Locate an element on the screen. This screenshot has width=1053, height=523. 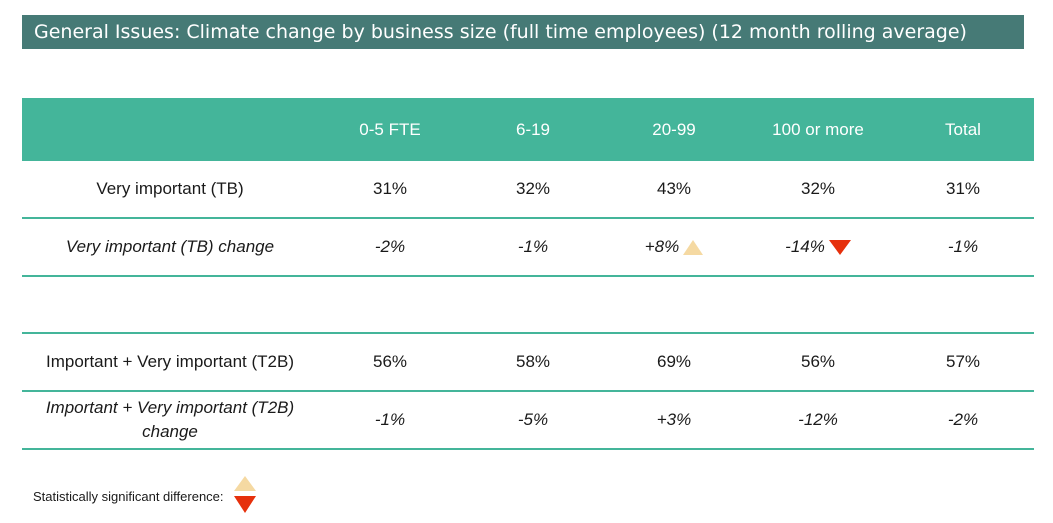
cell-value: +8% is located at coordinates (662, 246).